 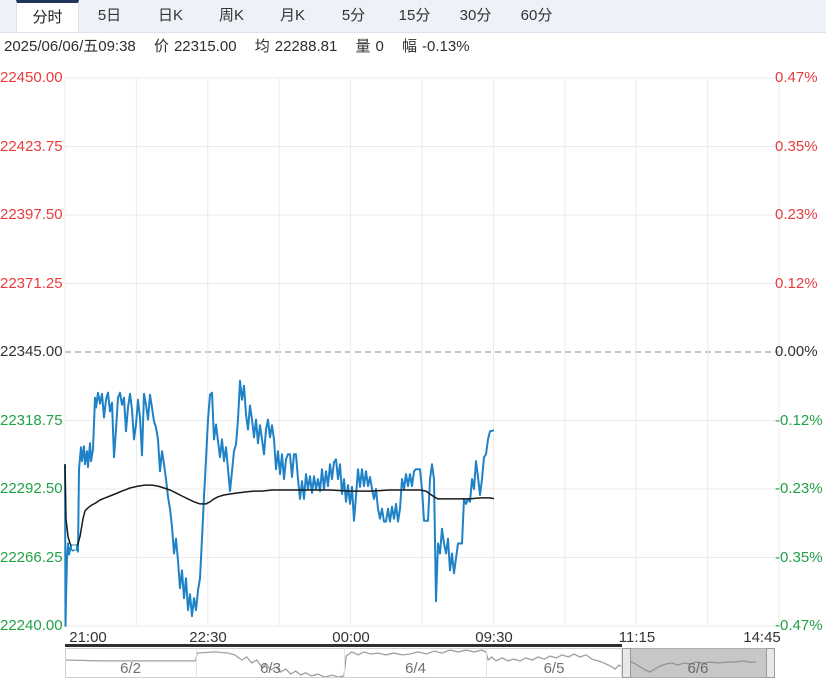 What do you see at coordinates (130, 668) in the screenshot?
I see `navigator-date-label: 6/2` at bounding box center [130, 668].